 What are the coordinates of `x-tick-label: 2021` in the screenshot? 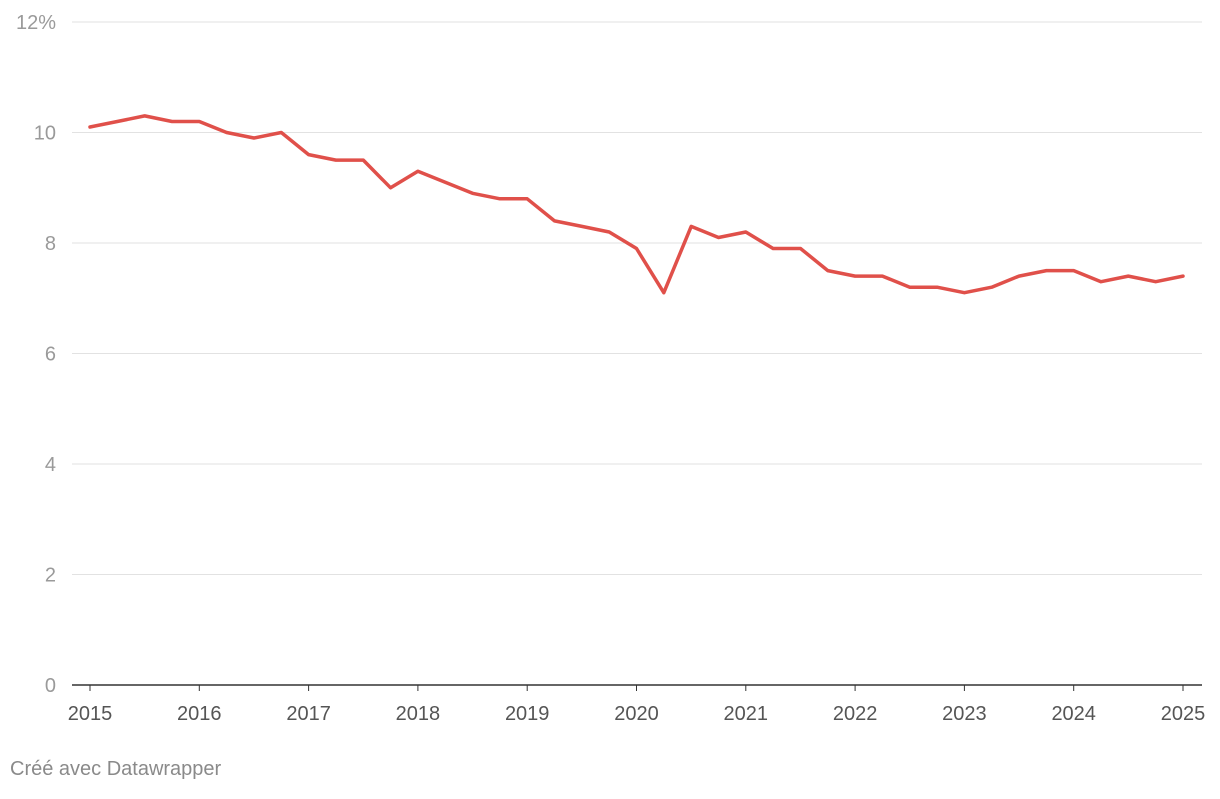 It's located at (746, 714).